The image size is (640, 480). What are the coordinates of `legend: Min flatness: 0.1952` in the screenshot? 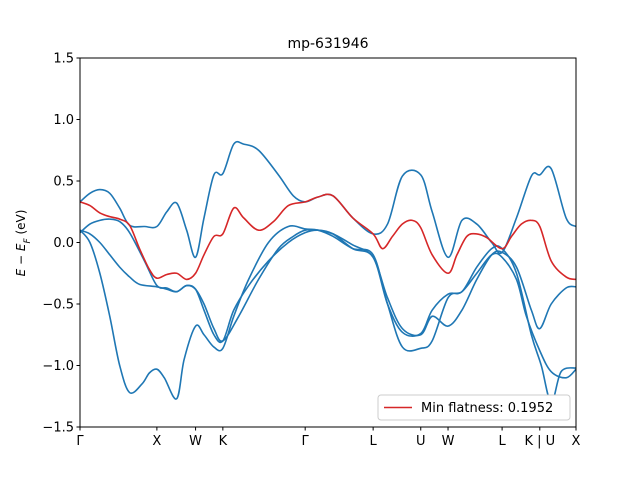 It's located at (474, 407).